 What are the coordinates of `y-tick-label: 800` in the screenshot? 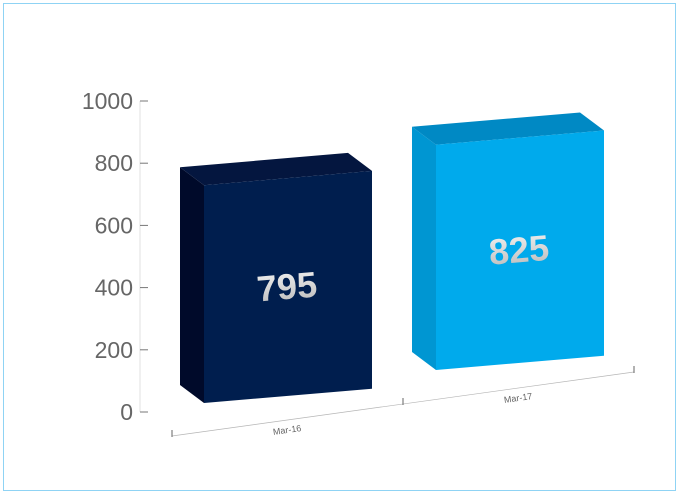 It's located at (114, 163).